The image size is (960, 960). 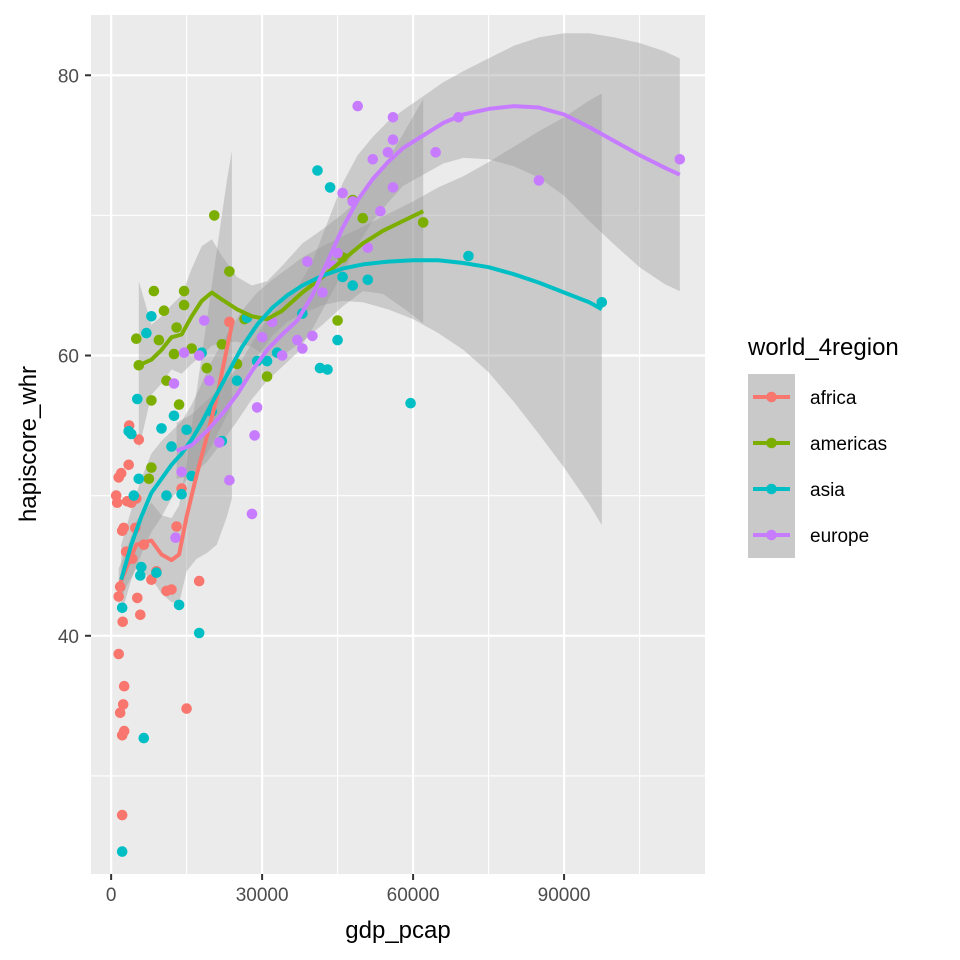 I want to click on confidence-band-americas, so click(x=281, y=274).